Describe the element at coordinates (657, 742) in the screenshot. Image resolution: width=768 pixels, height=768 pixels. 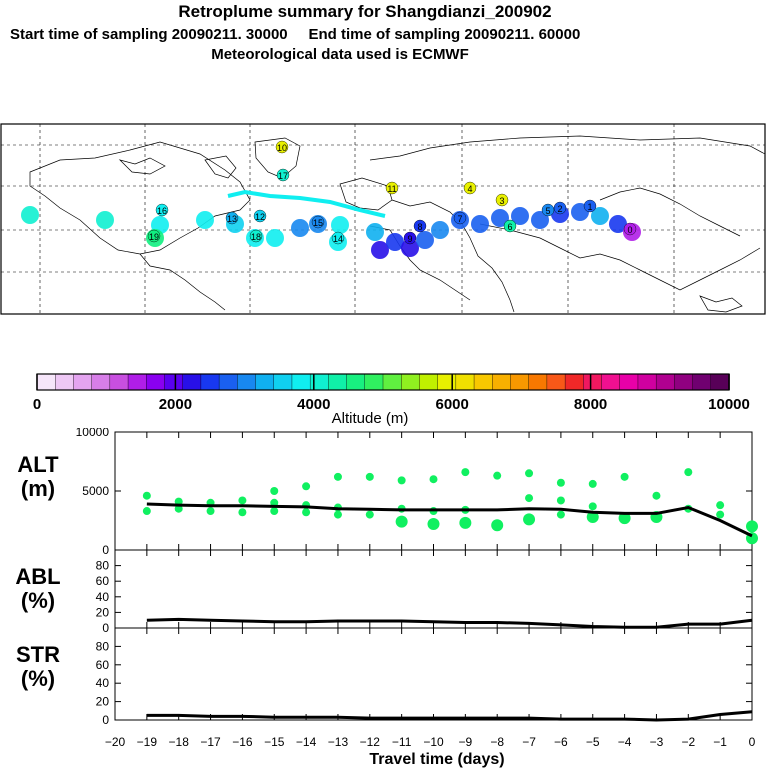
I see `x-tick-label: −3` at that location.